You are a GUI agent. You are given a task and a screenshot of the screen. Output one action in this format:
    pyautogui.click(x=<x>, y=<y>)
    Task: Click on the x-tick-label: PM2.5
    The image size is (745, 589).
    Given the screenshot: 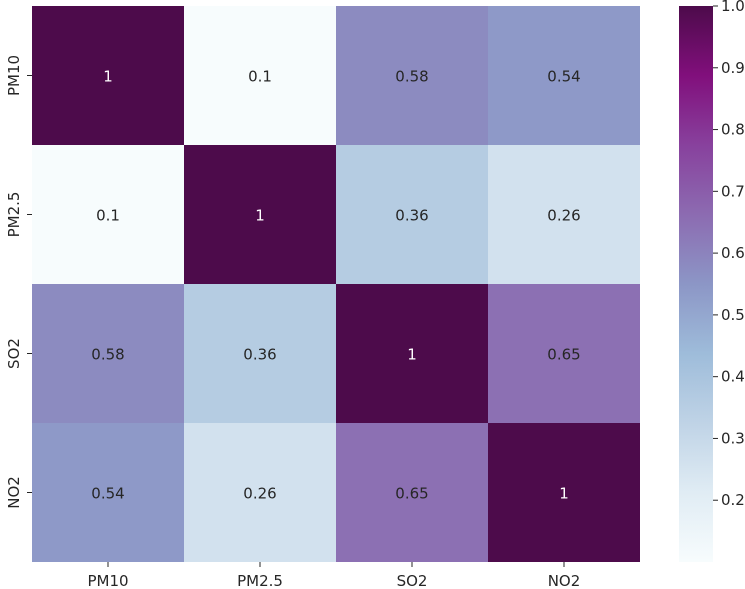 What is the action you would take?
    pyautogui.click(x=260, y=580)
    